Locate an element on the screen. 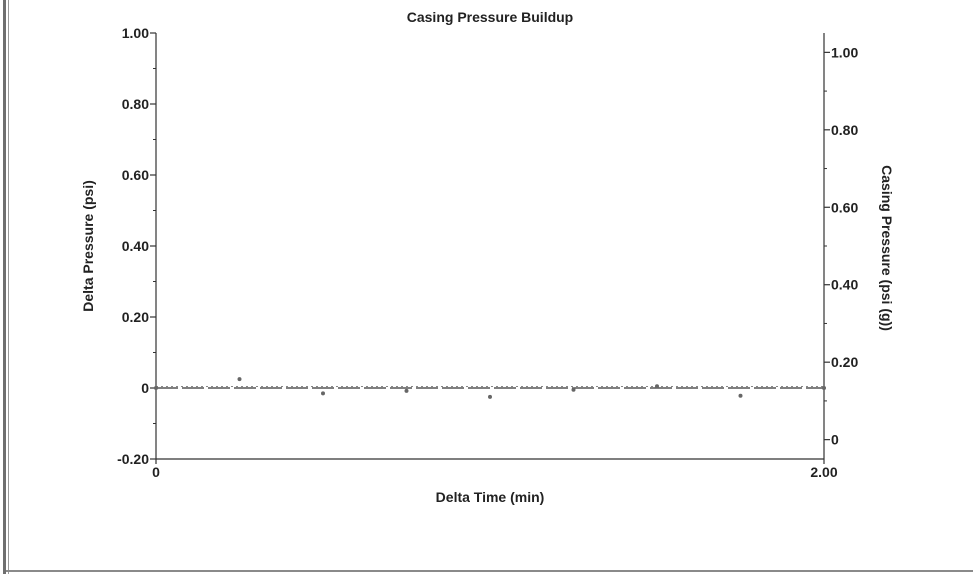 This screenshot has height=574, width=973. y2-tick-label: 0 is located at coordinates (835, 440).